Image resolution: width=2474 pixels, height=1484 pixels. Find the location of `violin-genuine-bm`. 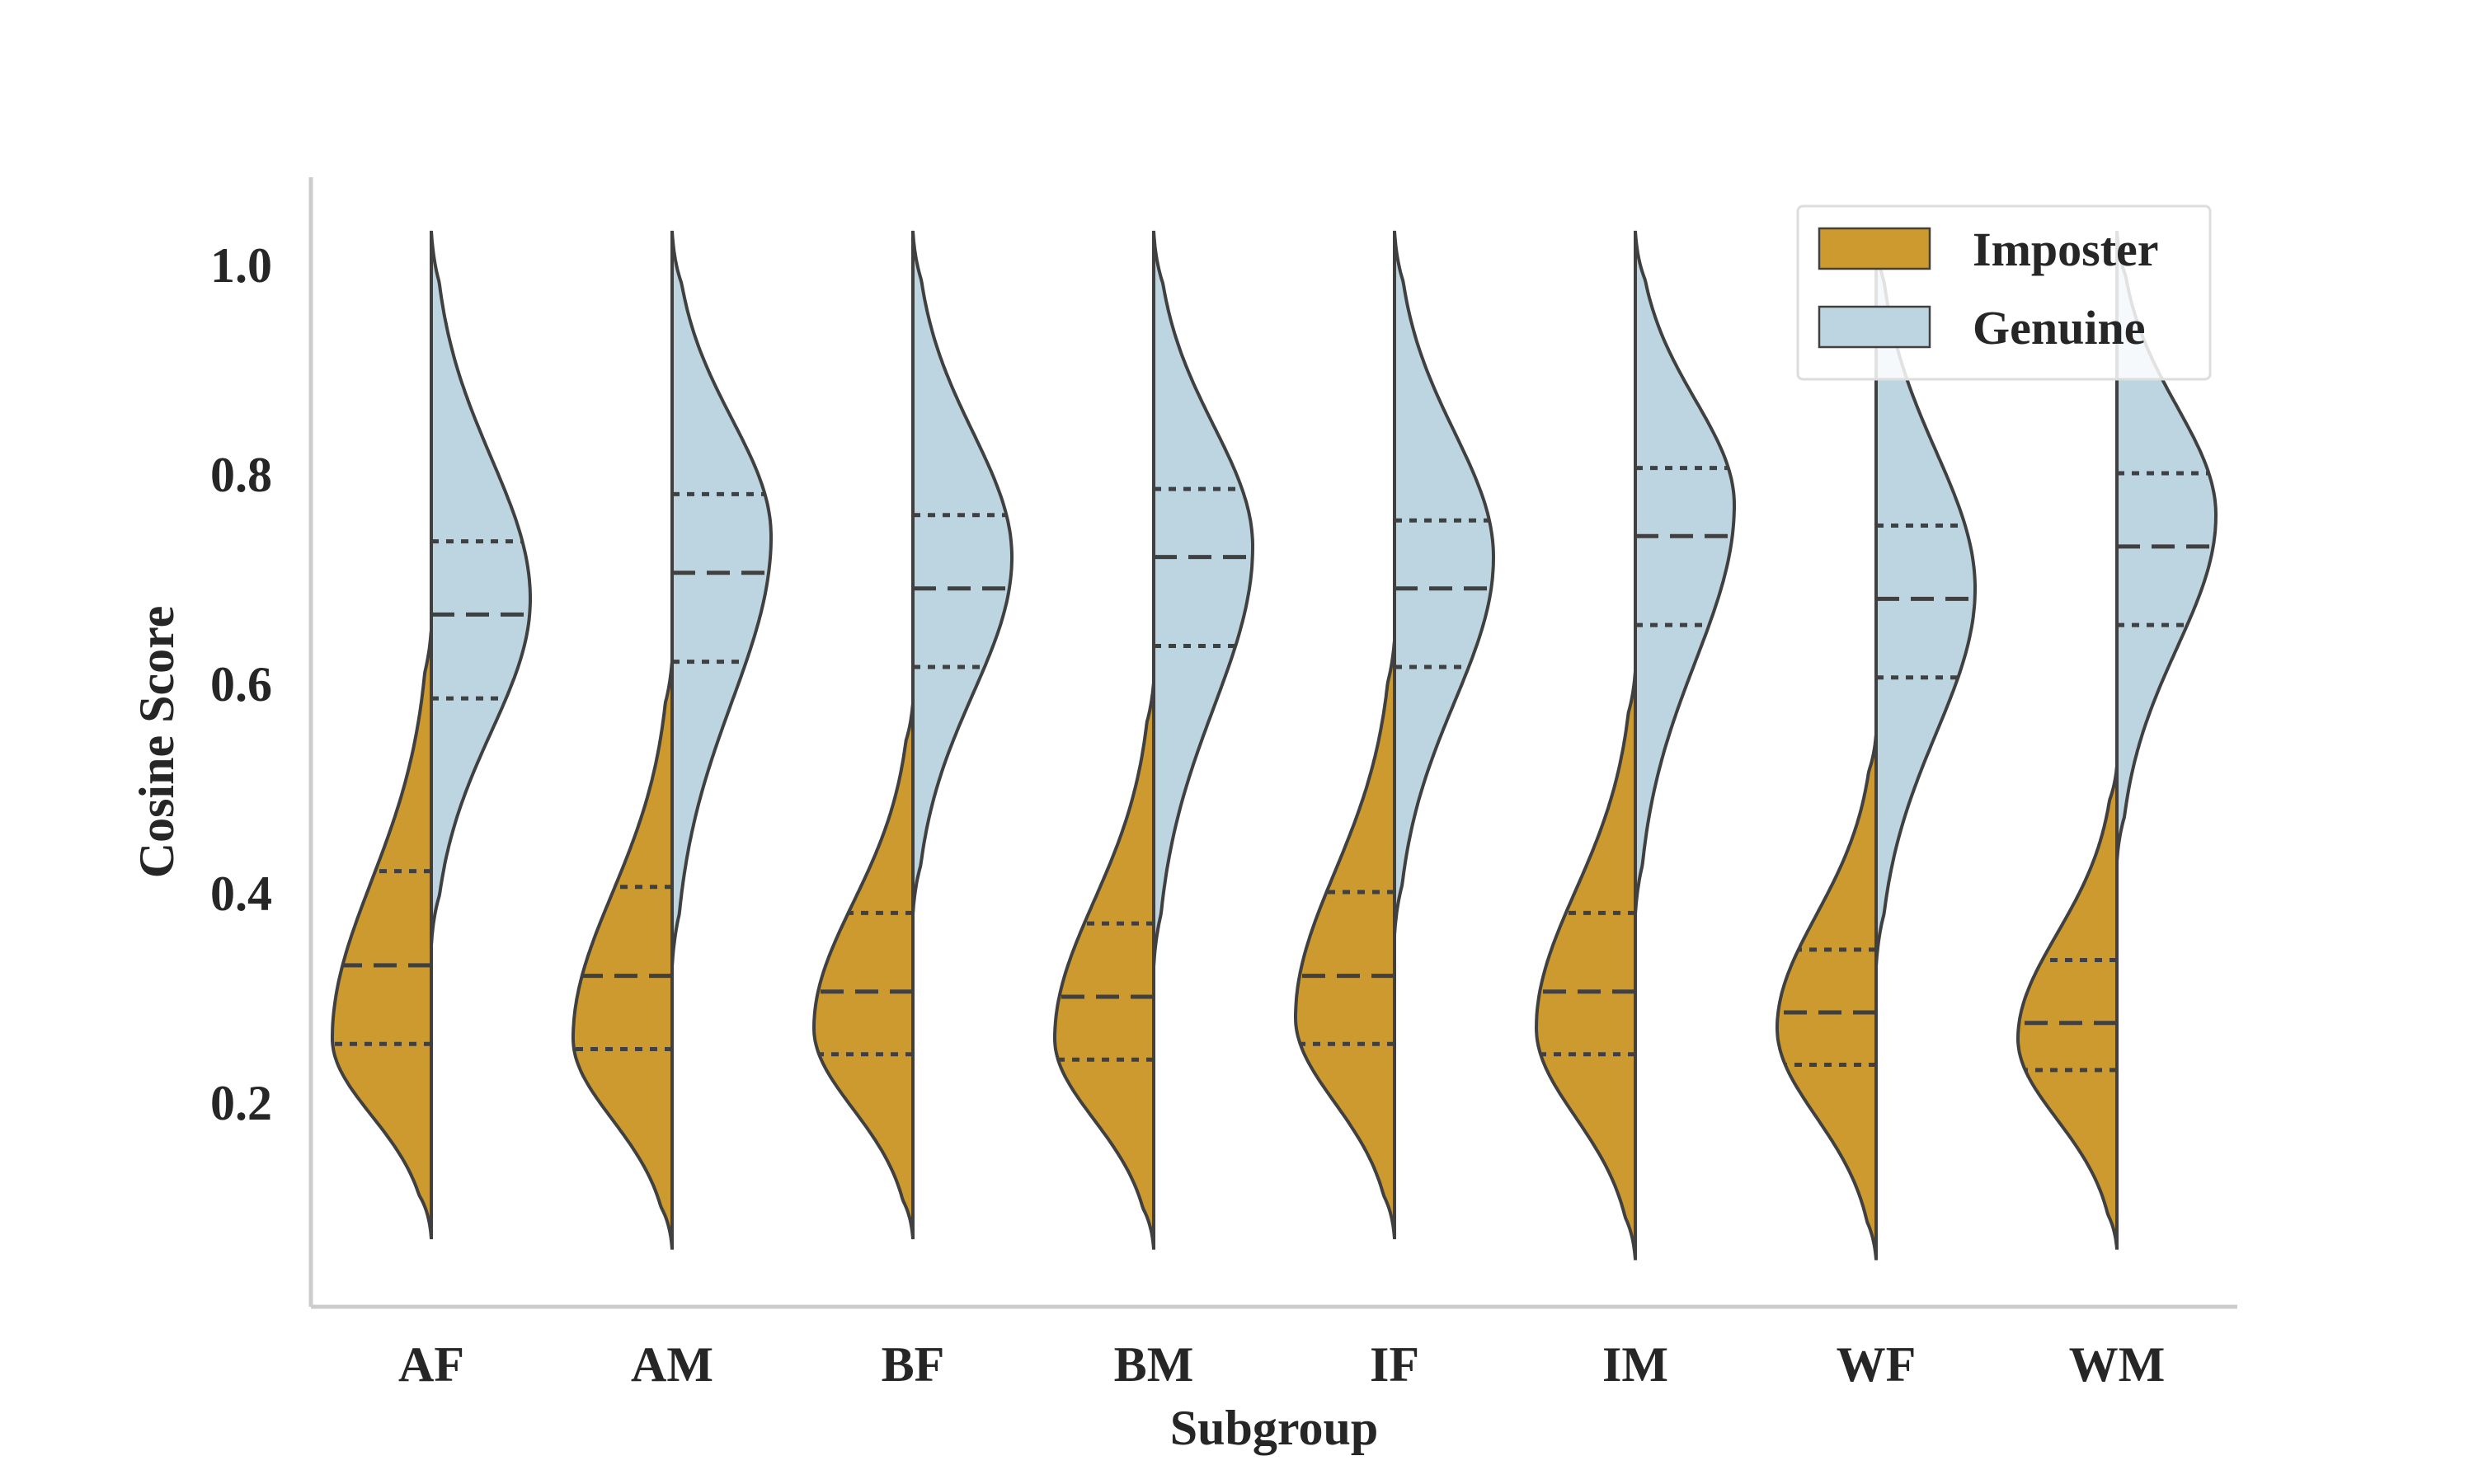

violin-genuine-bm is located at coordinates (1203, 598).